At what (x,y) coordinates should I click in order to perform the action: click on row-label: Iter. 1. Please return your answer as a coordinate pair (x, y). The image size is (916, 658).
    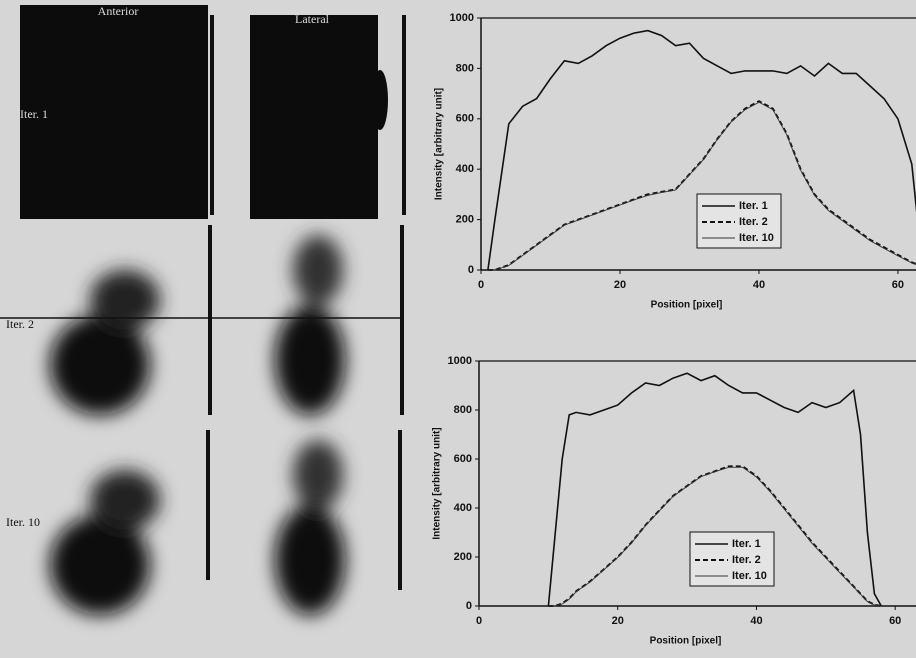
    Looking at the image, I should click on (34, 114).